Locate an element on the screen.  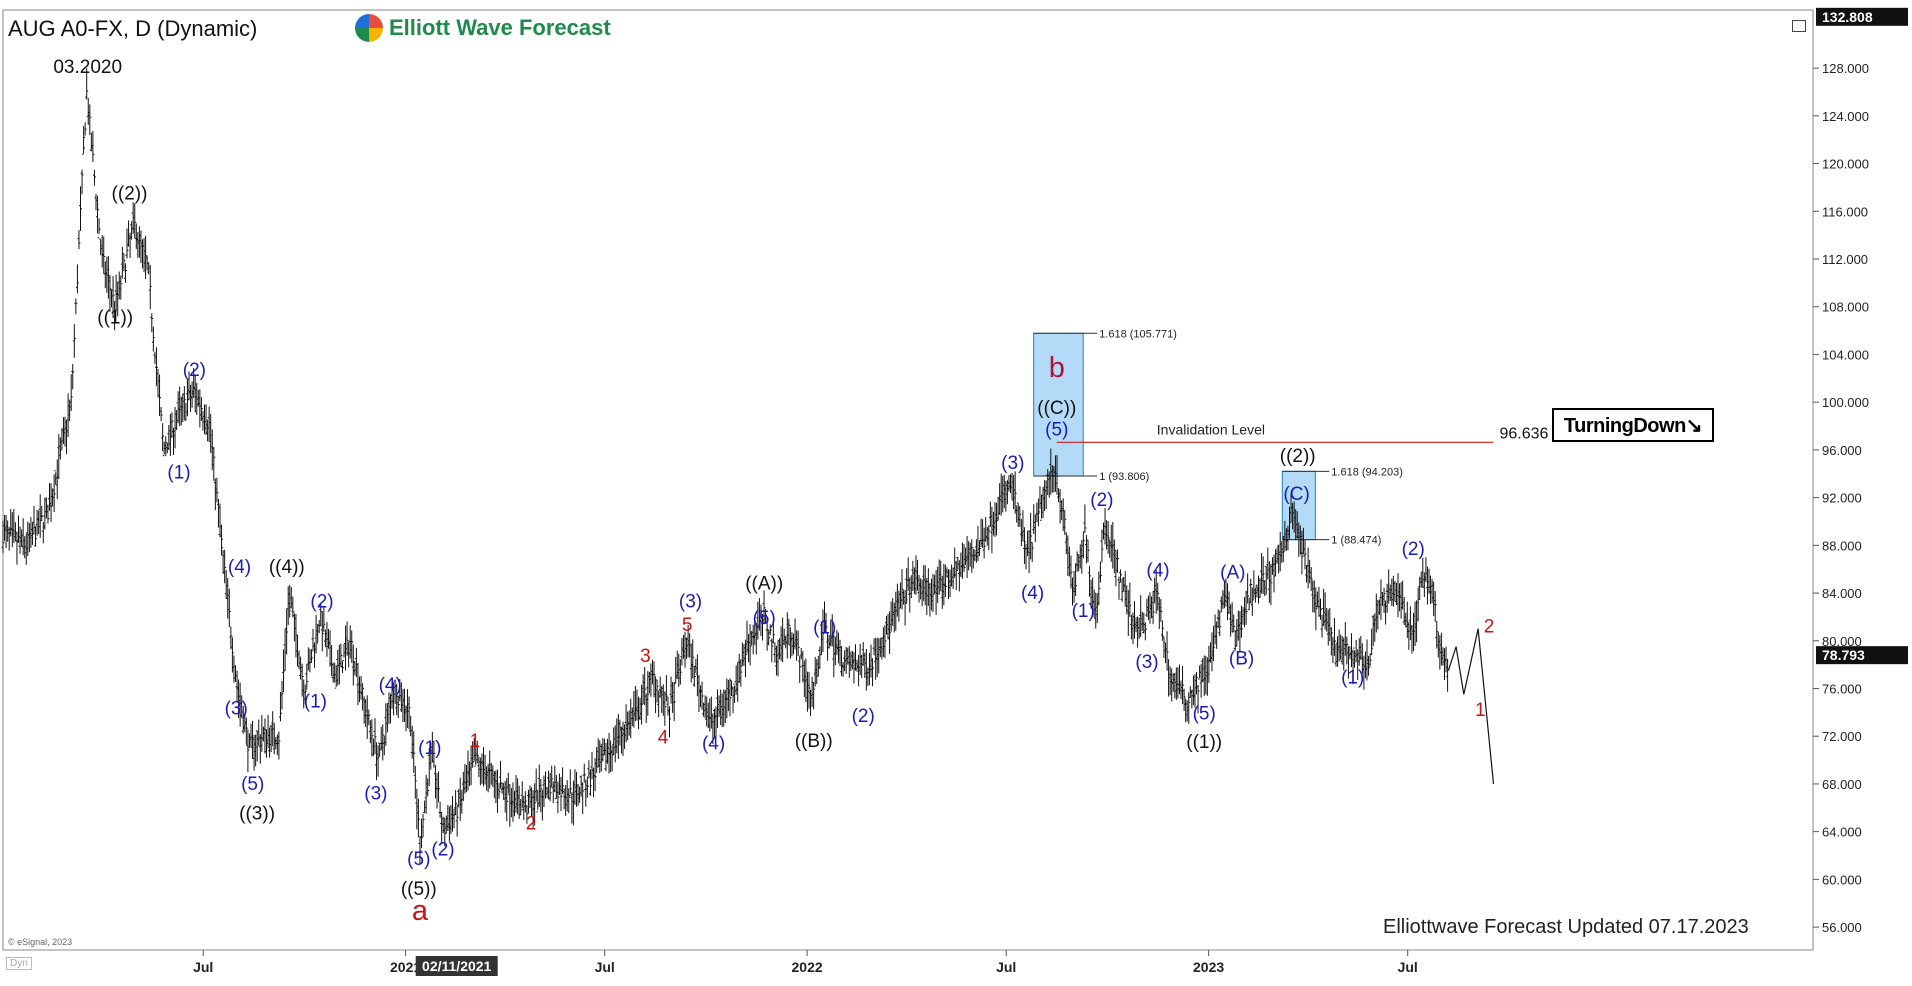
wave-label: ((C)) is located at coordinates (1056, 408).